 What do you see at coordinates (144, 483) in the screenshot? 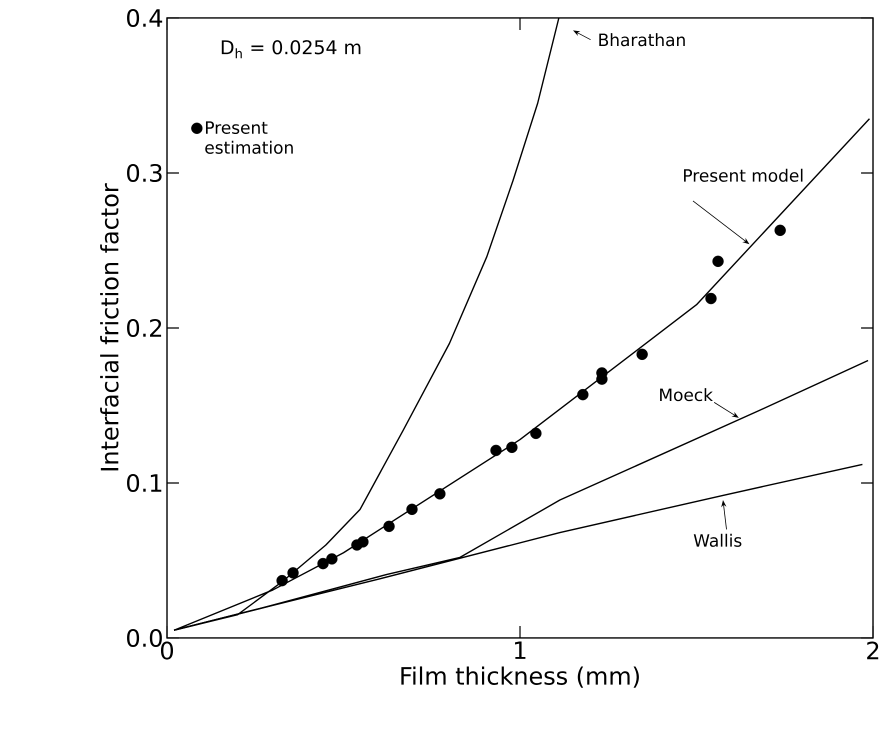
I see `y-tick-label: 0.1` at bounding box center [144, 483].